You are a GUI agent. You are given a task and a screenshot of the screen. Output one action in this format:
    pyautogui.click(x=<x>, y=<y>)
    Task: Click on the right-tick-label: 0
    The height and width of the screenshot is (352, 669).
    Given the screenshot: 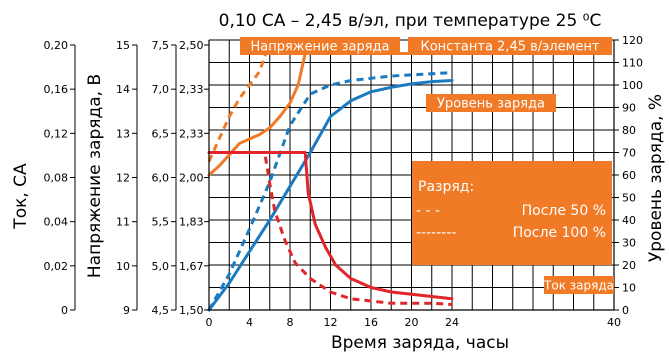 What is the action you would take?
    pyautogui.click(x=625, y=310)
    